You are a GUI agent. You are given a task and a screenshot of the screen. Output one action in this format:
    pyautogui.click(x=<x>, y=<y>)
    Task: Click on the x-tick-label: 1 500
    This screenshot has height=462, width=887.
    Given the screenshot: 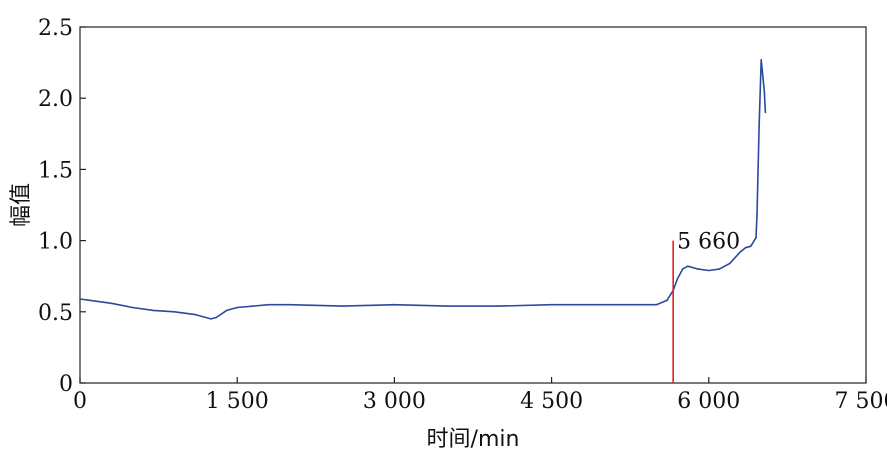 What is the action you would take?
    pyautogui.click(x=237, y=401)
    